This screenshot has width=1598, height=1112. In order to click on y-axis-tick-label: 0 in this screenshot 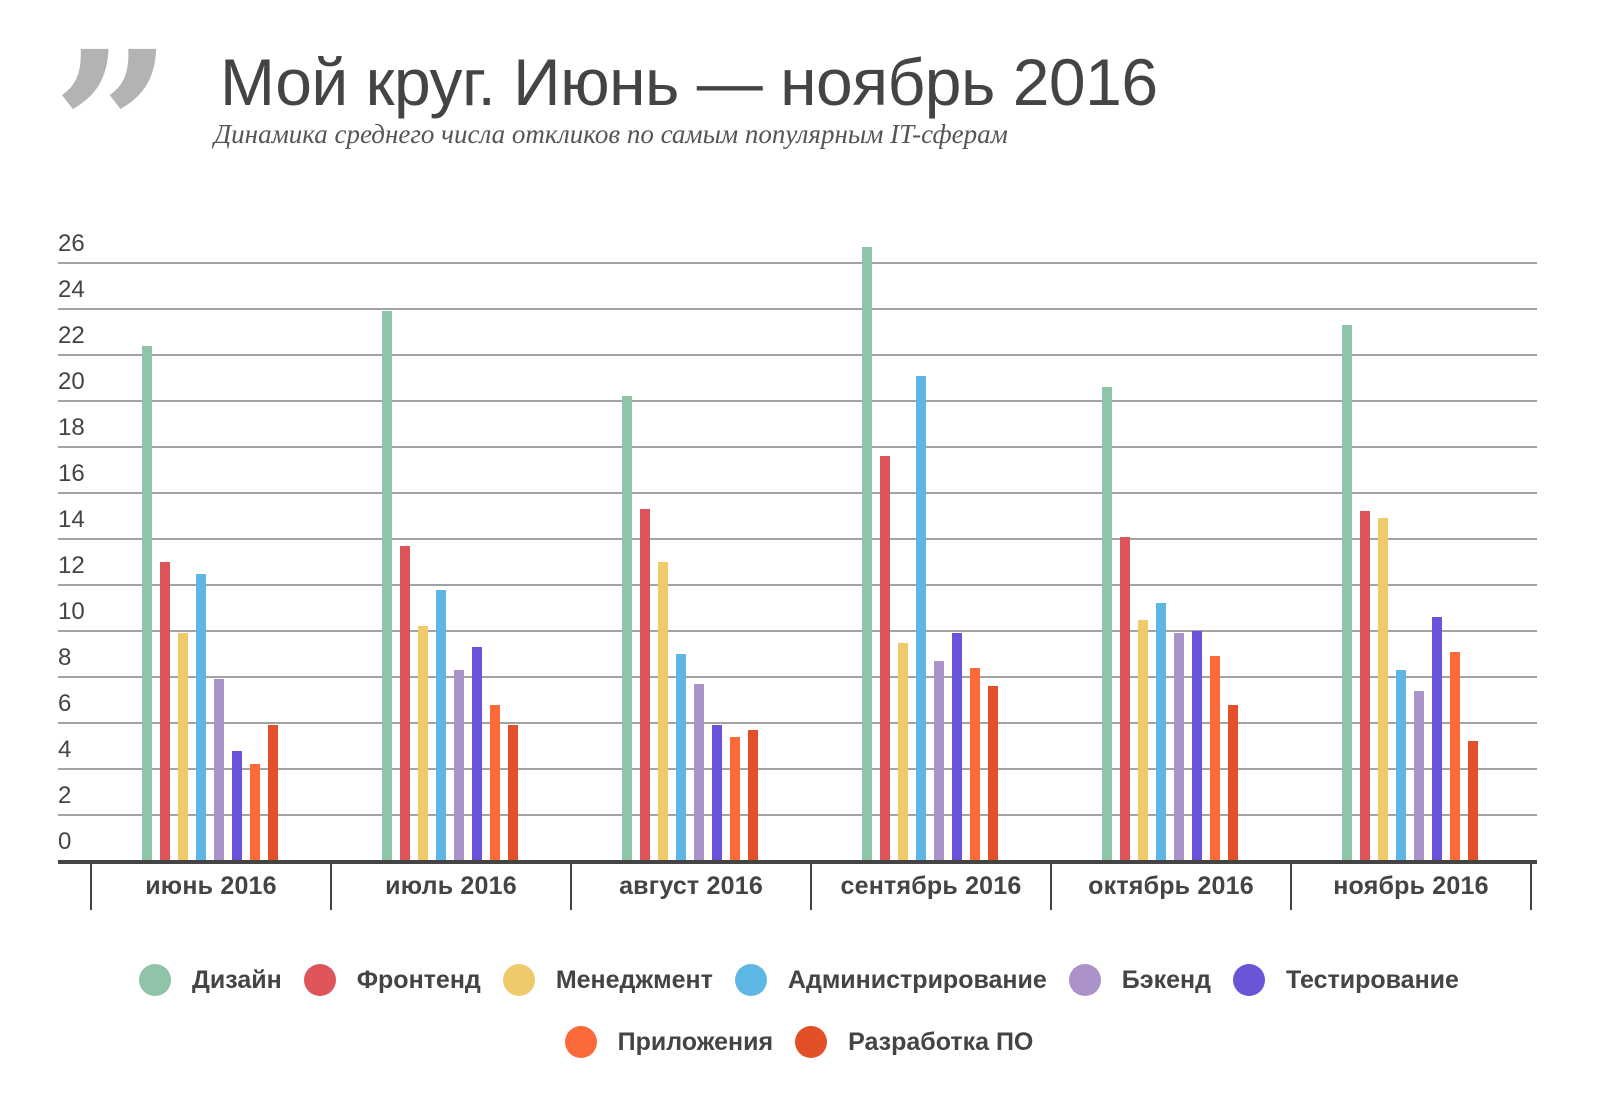, I will do `click(65, 841)`.